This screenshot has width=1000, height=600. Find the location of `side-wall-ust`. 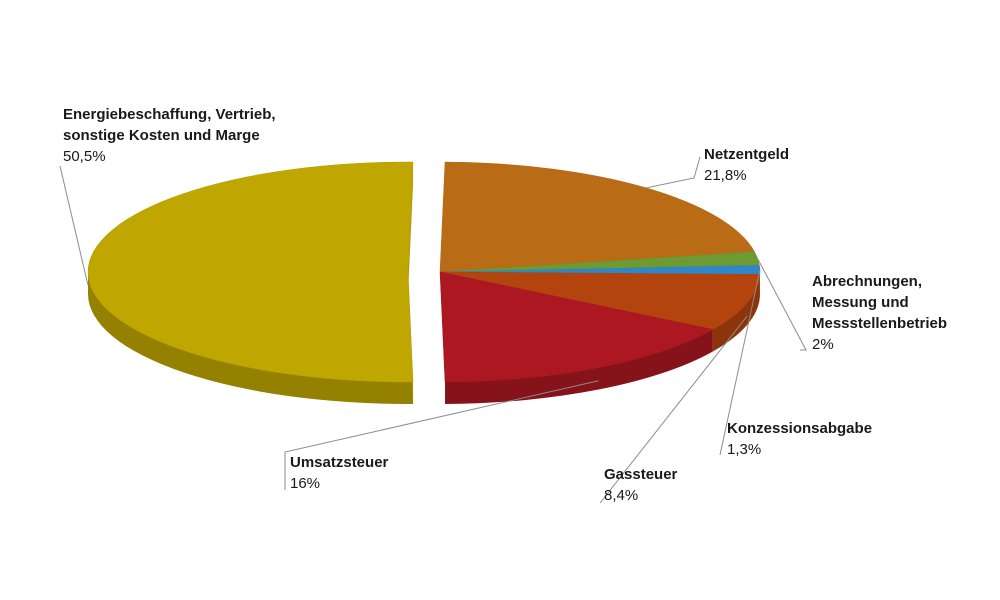

side-wall-ust is located at coordinates (579, 366).